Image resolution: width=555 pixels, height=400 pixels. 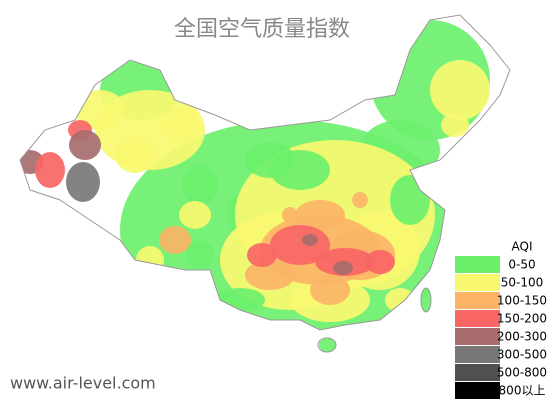 What do you see at coordinates (522, 391) in the screenshot?
I see `legend-label: 800以上` at bounding box center [522, 391].